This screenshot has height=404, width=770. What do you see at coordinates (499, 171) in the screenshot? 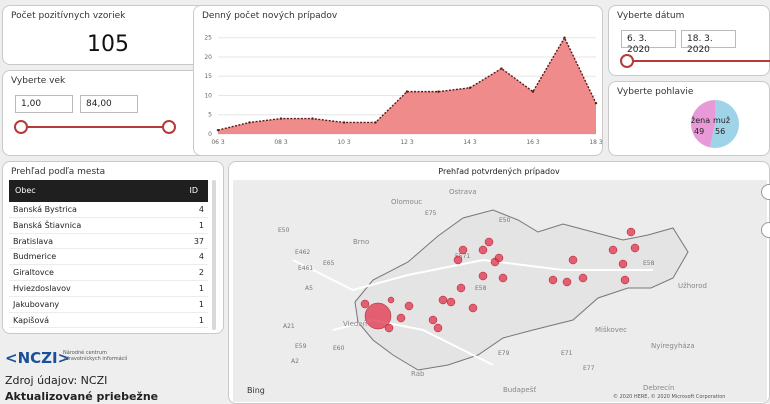
I see `map-title: Prehľad potvrdených prípadov` at bounding box center [499, 171].